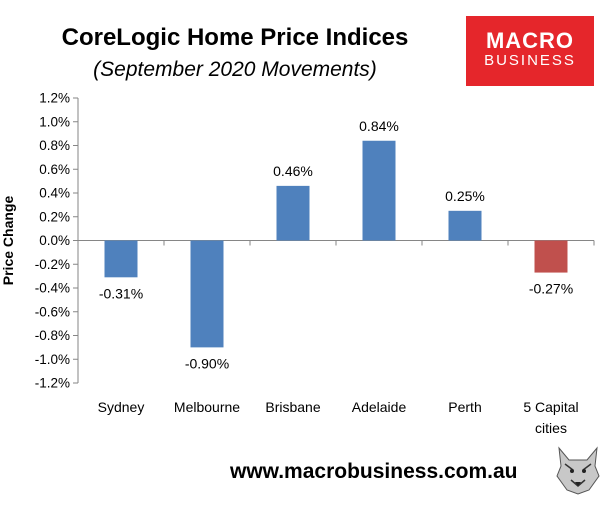 Image resolution: width=611 pixels, height=505 pixels. I want to click on y-tick-label: 1.0%, so click(54, 121).